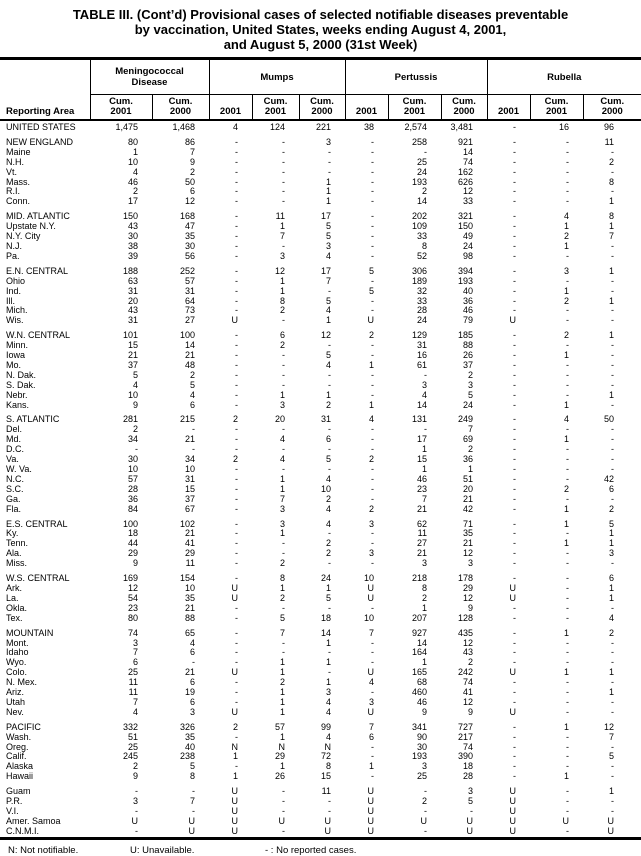  Describe the element at coordinates (368, 127) in the screenshot. I see `value-cell: 38` at that location.